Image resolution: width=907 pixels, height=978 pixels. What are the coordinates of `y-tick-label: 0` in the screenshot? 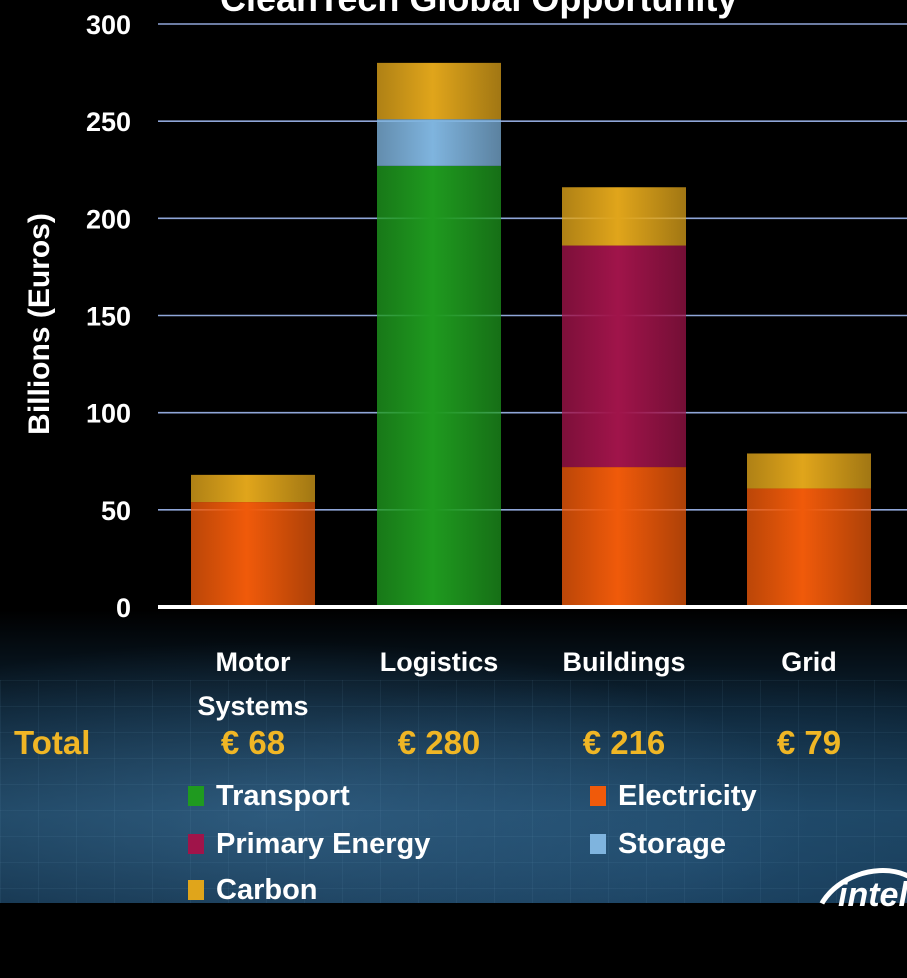 It's located at (123, 608).